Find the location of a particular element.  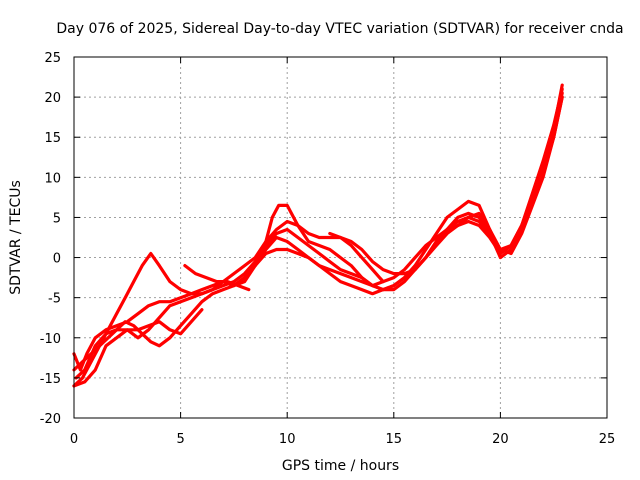

y-tick-label--20: -20 is located at coordinates (50, 419).